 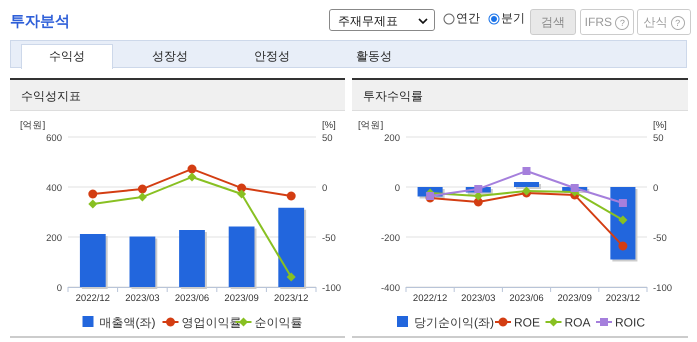 What do you see at coordinates (598, 22) in the screenshot?
I see `text: IFRS` at bounding box center [598, 22].